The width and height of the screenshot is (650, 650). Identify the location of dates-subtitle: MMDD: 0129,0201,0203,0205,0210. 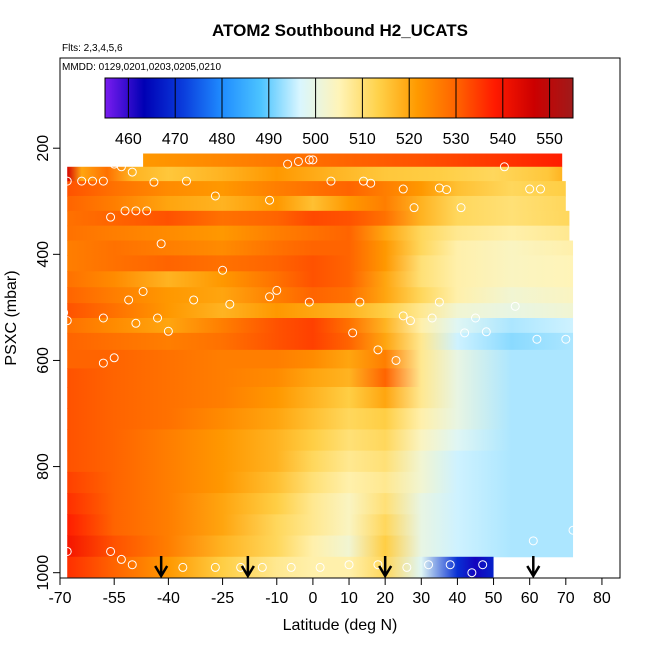
(141, 67).